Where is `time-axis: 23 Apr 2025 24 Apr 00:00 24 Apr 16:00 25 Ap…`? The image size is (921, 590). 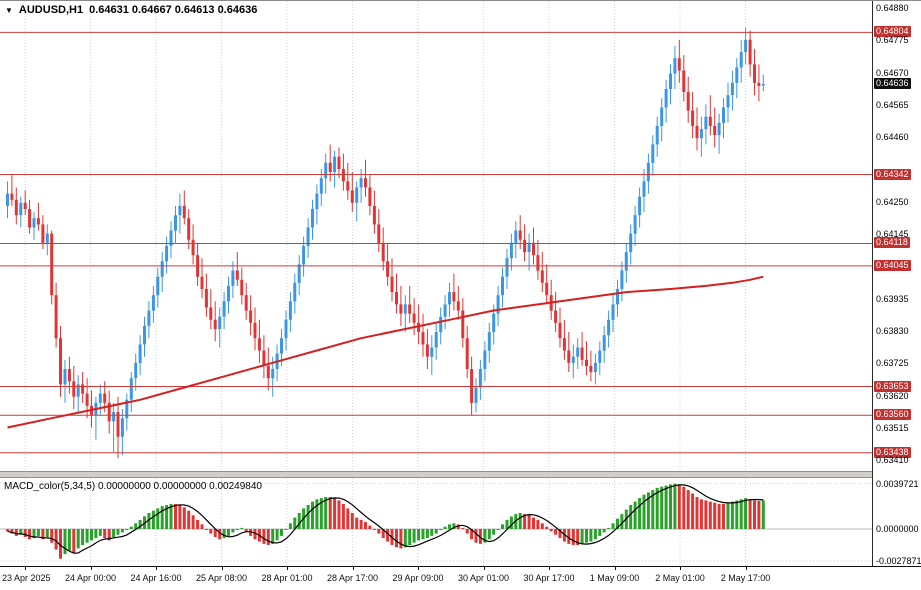
time-axis: 23 Apr 2025 24 Apr 00:00 24 Apr 16:00 25 Ap… is located at coordinates (460, 578).